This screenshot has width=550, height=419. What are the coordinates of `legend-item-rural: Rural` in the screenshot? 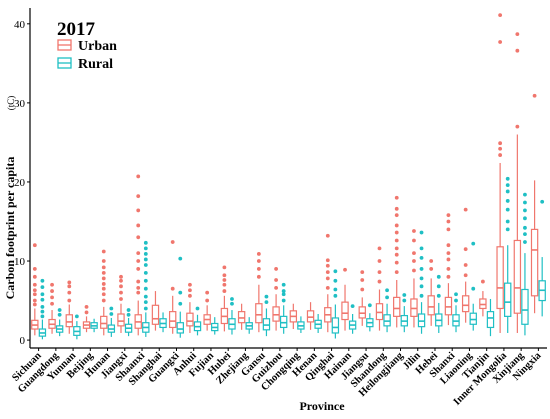 It's located at (85, 64).